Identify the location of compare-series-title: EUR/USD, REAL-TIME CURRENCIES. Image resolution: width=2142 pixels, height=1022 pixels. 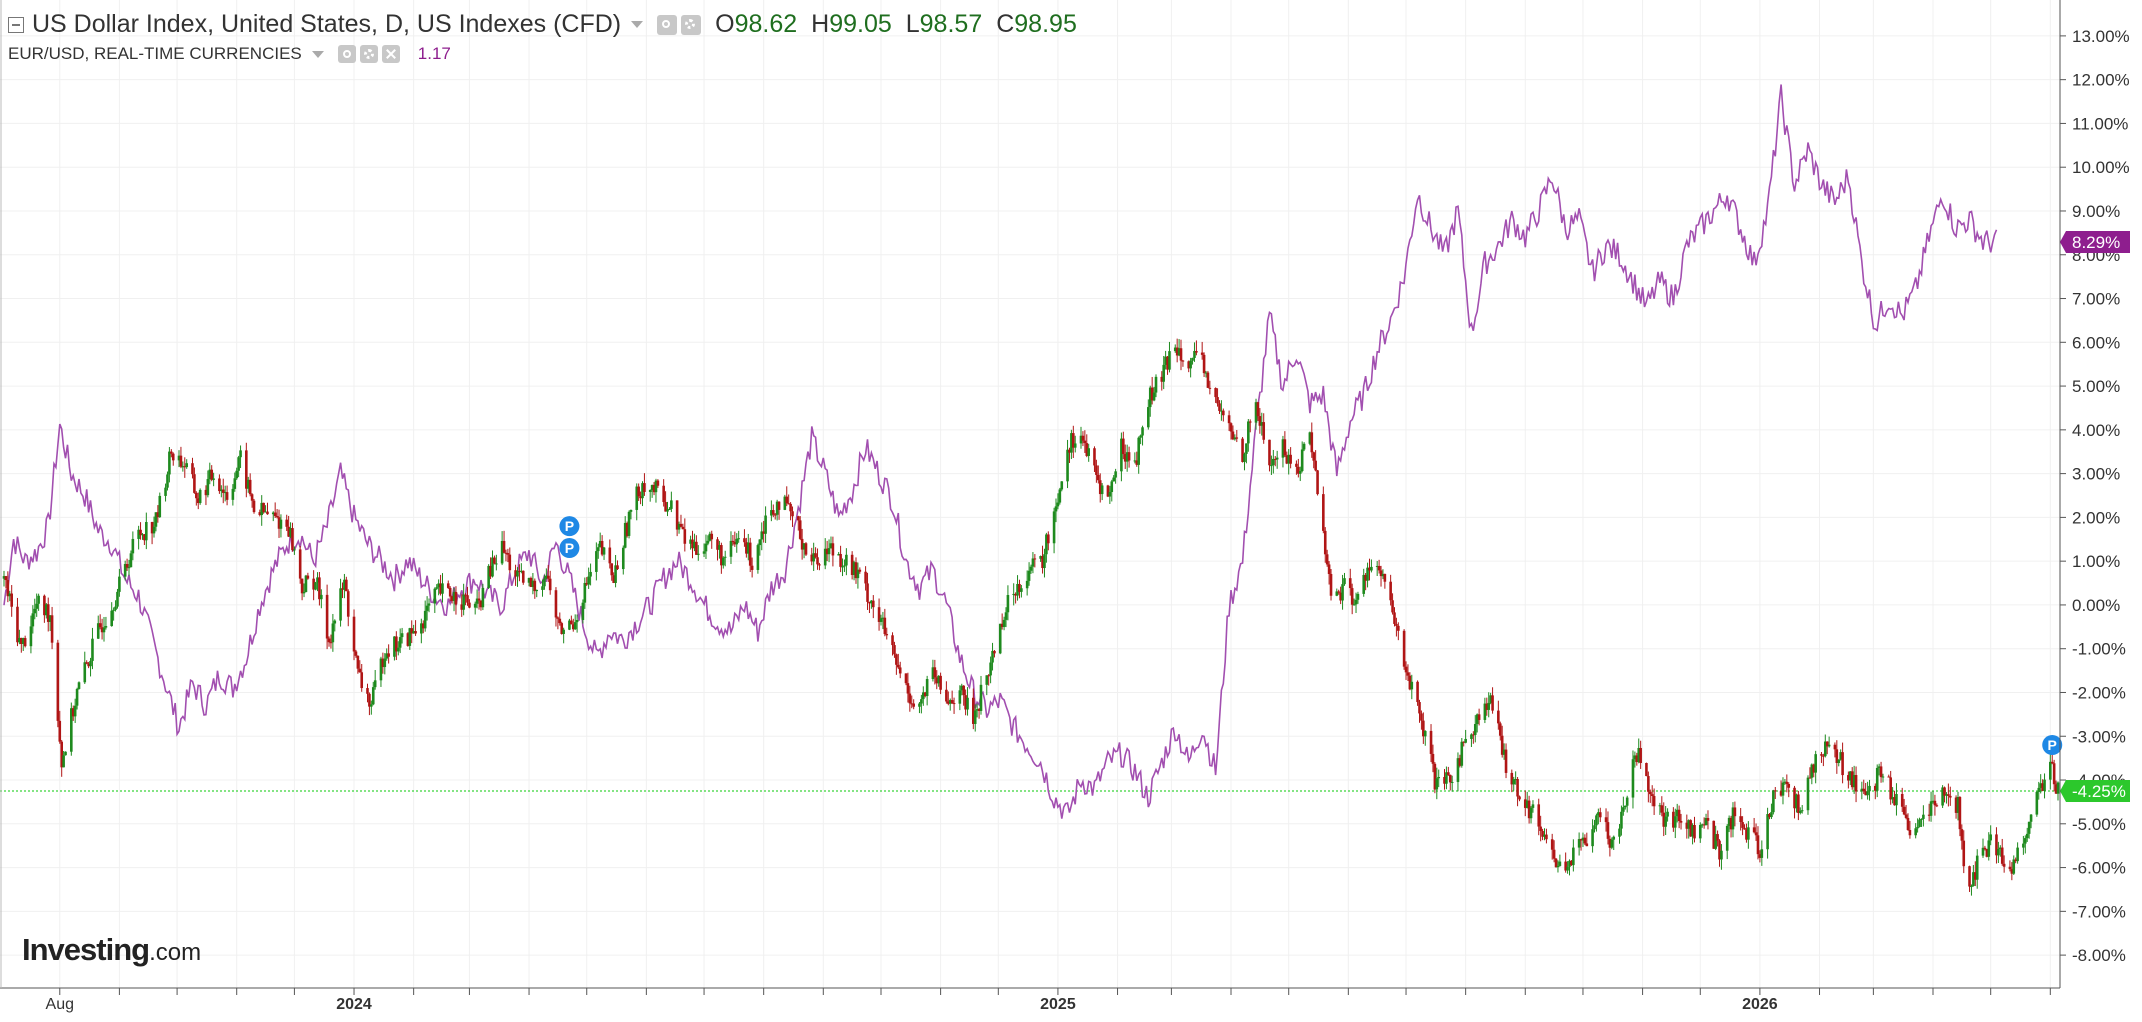
(155, 53).